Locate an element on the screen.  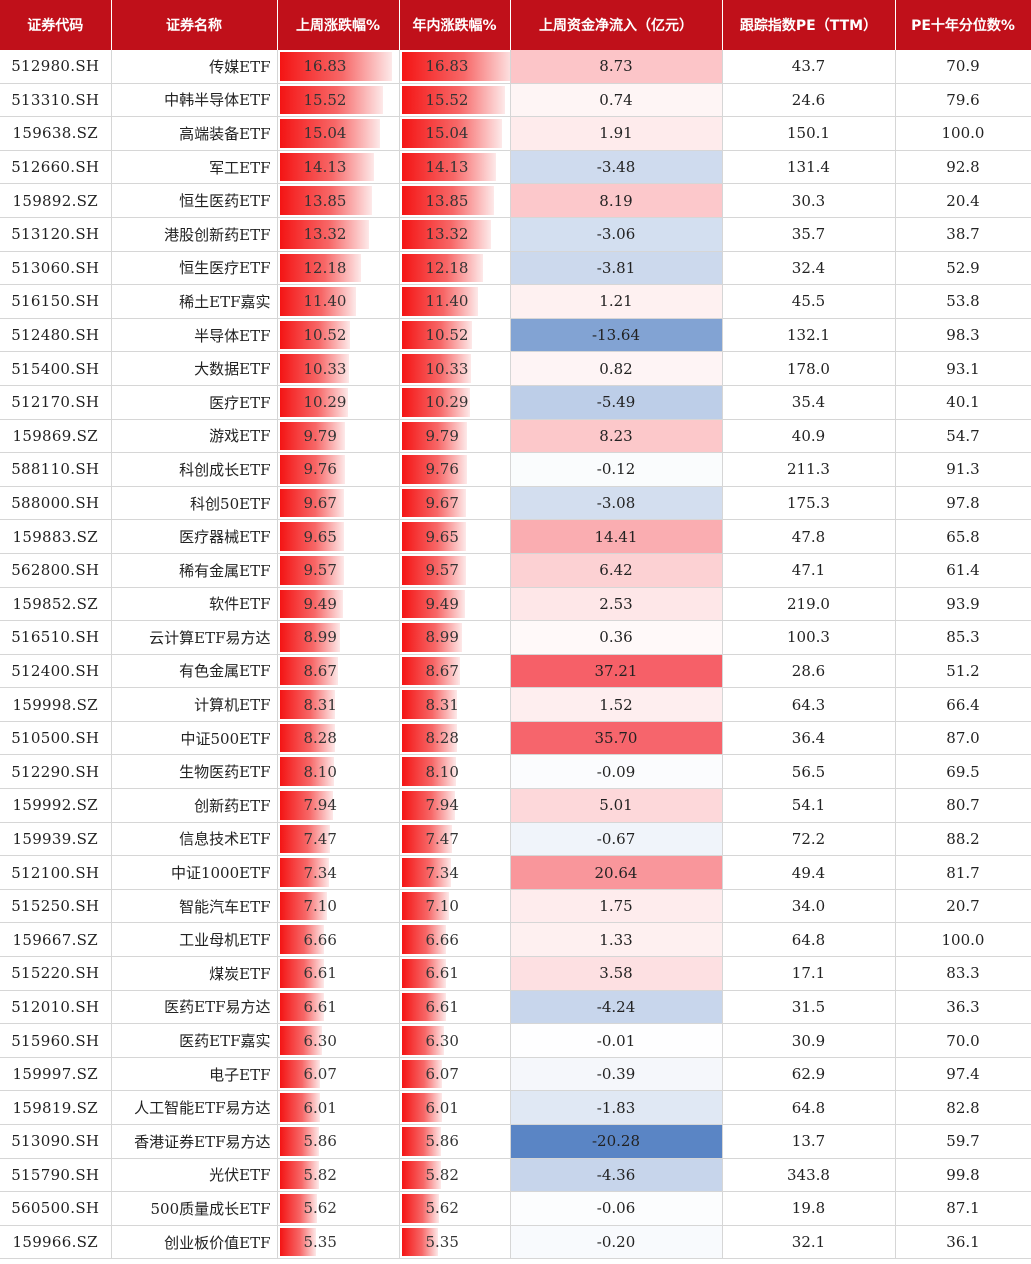
cell-name: 科创50ETF is located at coordinates (194, 503).